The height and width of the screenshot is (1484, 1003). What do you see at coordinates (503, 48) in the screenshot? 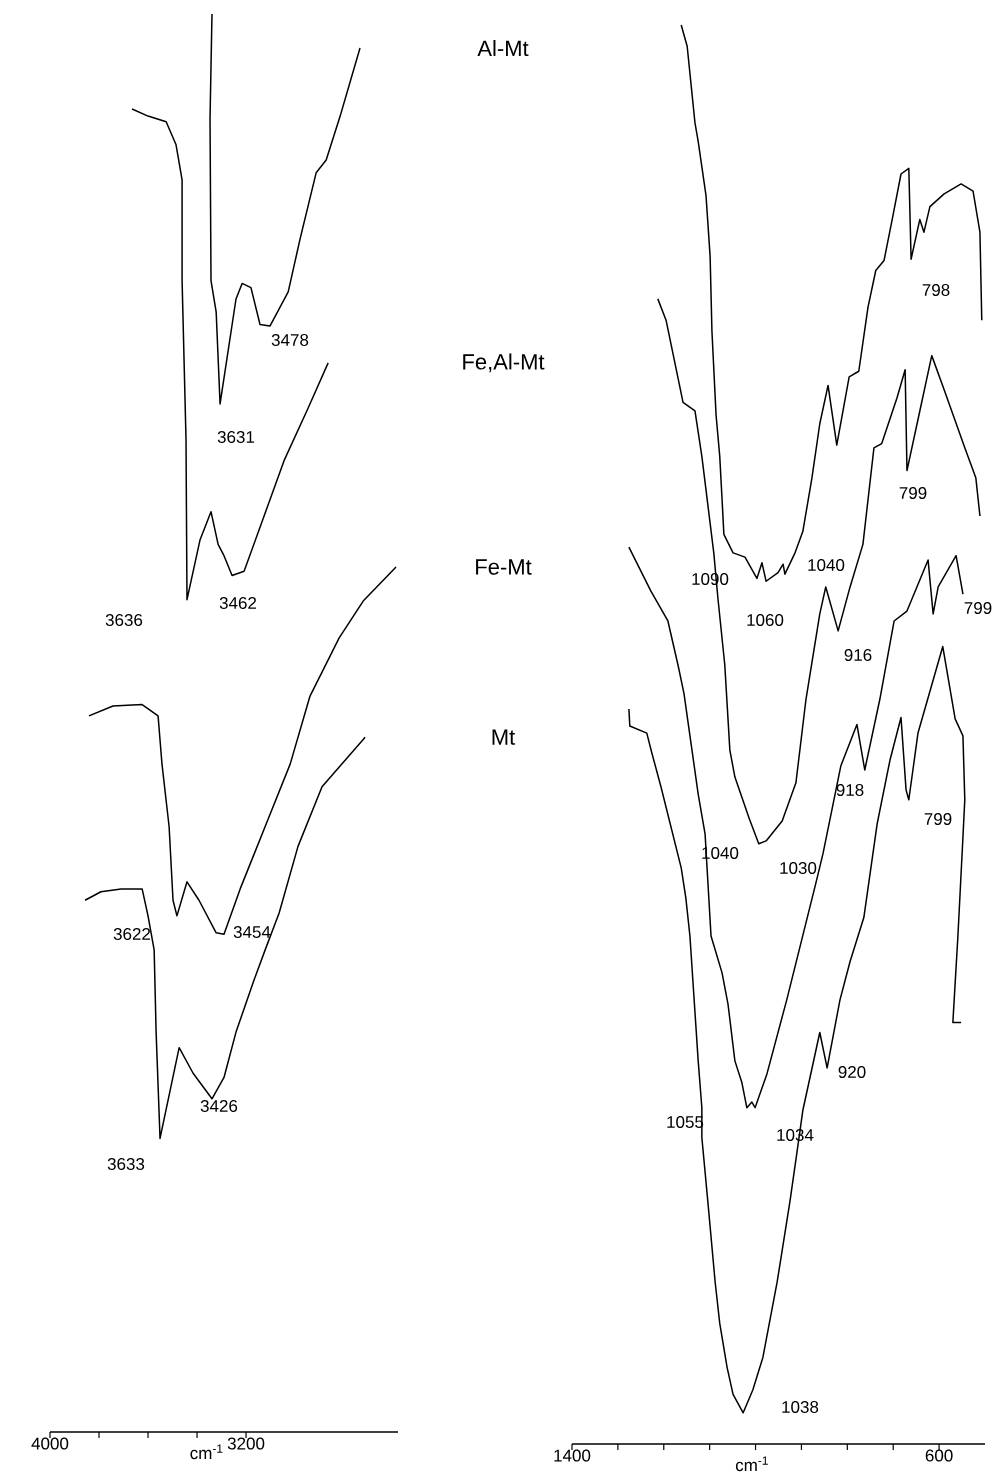
I see `text: Al-Mt` at bounding box center [503, 48].